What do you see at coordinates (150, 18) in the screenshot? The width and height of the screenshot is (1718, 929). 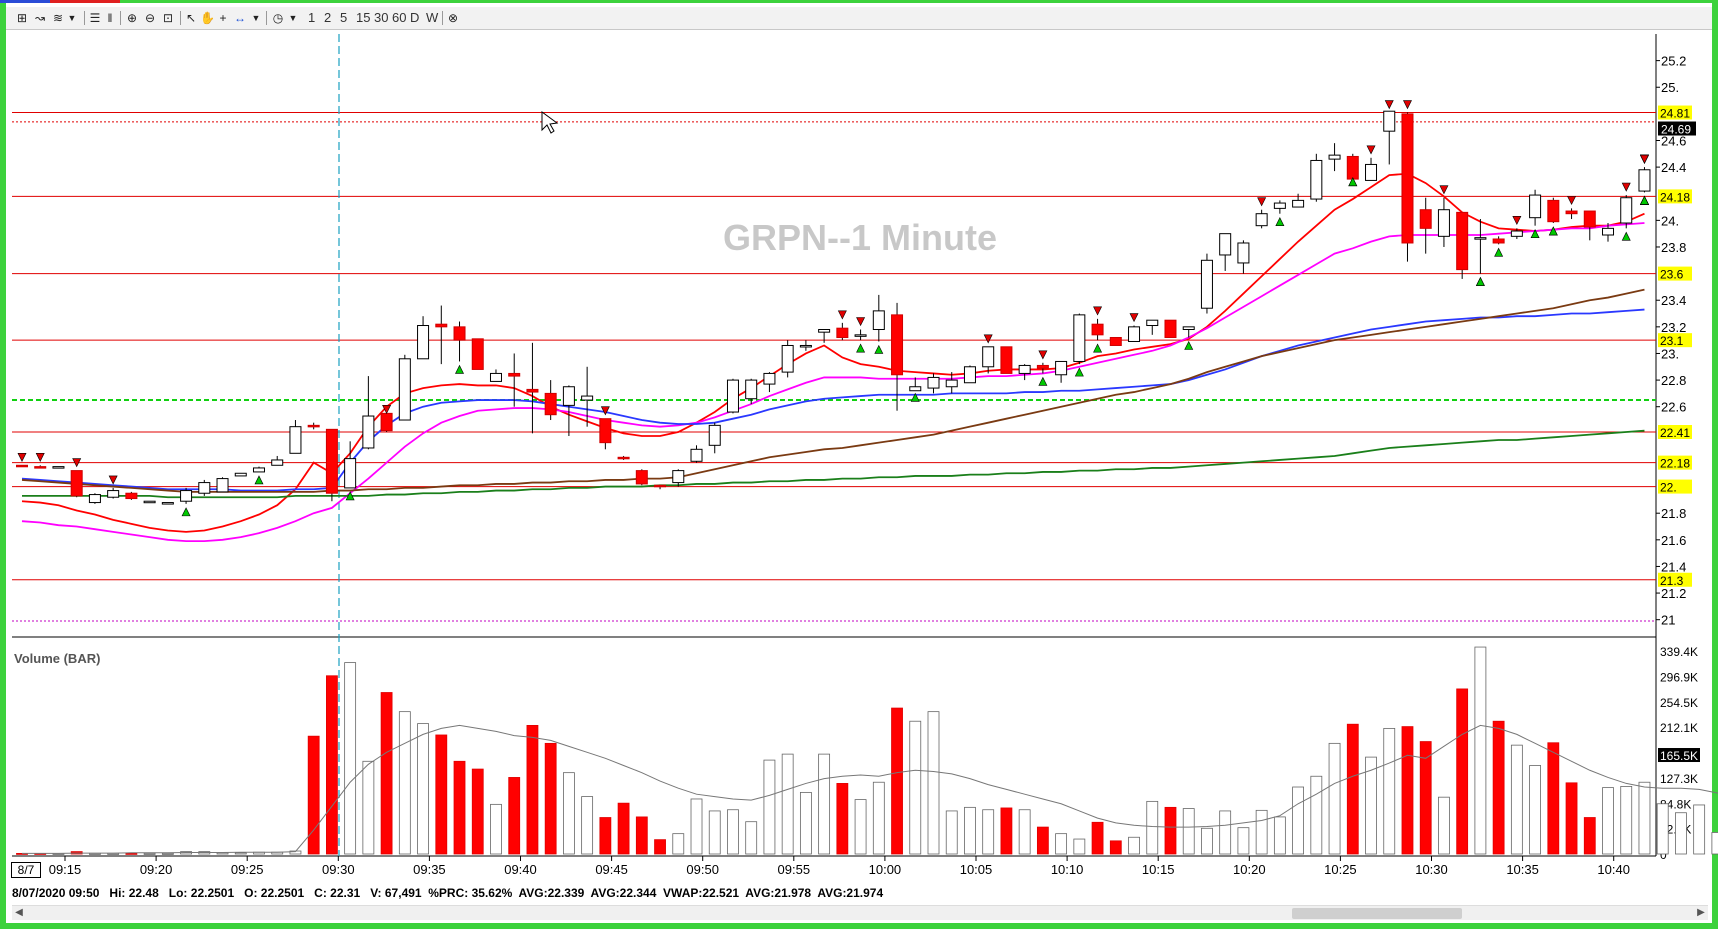 I see `zoom-out-icon: ⊖` at bounding box center [150, 18].